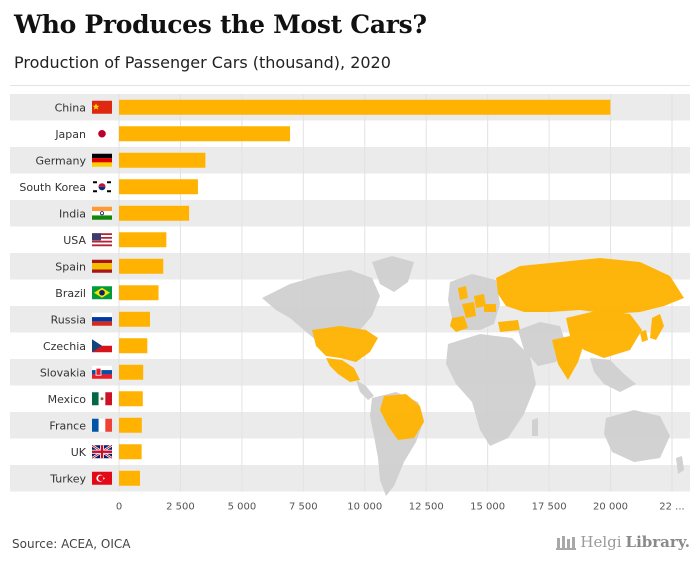 This screenshot has height=568, width=700. I want to click on flags, so click(102, 292).